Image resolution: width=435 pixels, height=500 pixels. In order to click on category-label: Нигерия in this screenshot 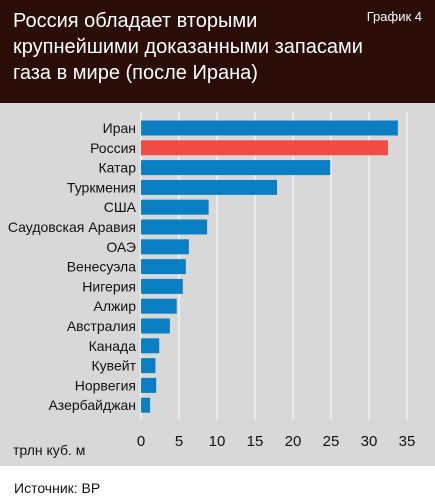, I will do `click(109, 286)`.